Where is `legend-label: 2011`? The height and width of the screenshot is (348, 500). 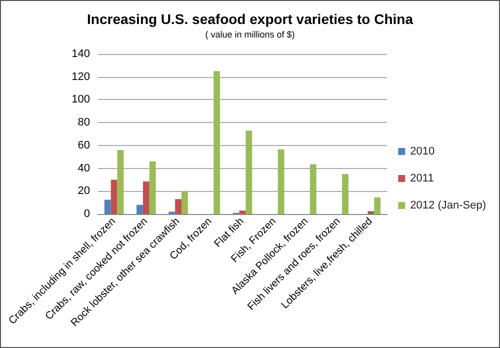 legend-label: 2011 is located at coordinates (422, 178).